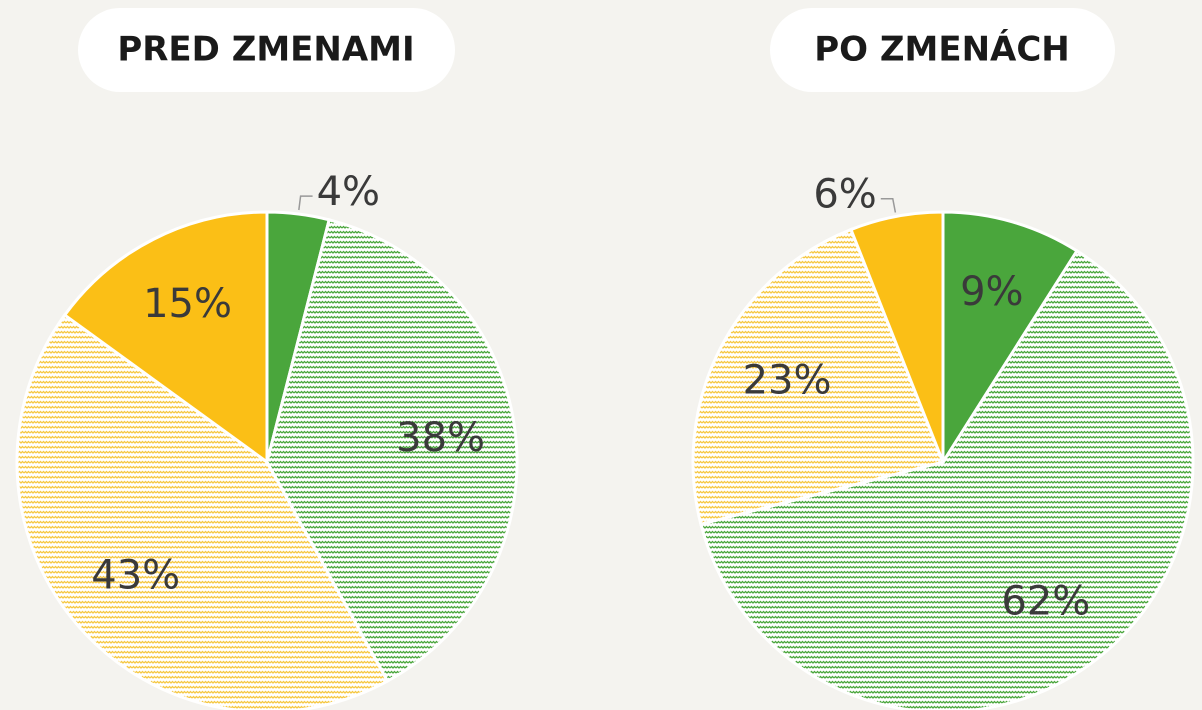 This screenshot has height=710, width=1202. What do you see at coordinates (348, 192) in the screenshot?
I see `data-label: 4%` at bounding box center [348, 192].